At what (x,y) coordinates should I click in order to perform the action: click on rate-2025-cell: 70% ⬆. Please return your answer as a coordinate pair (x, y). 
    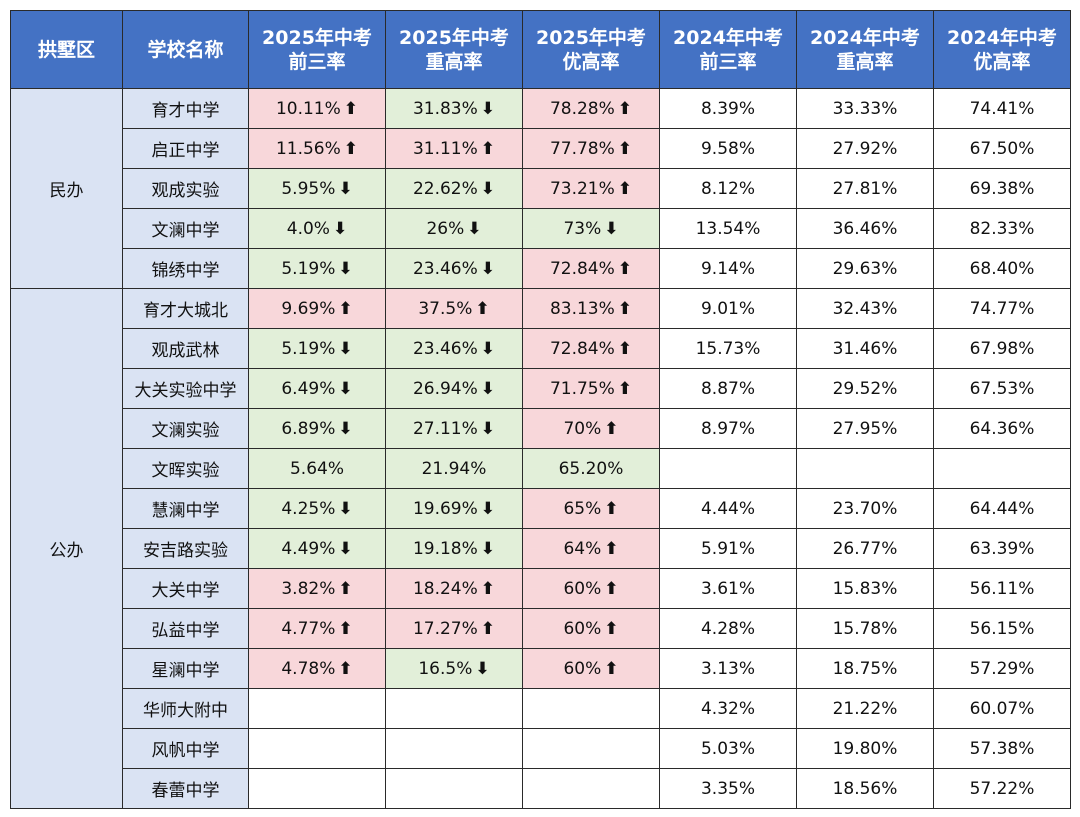
    Looking at the image, I should click on (591, 428).